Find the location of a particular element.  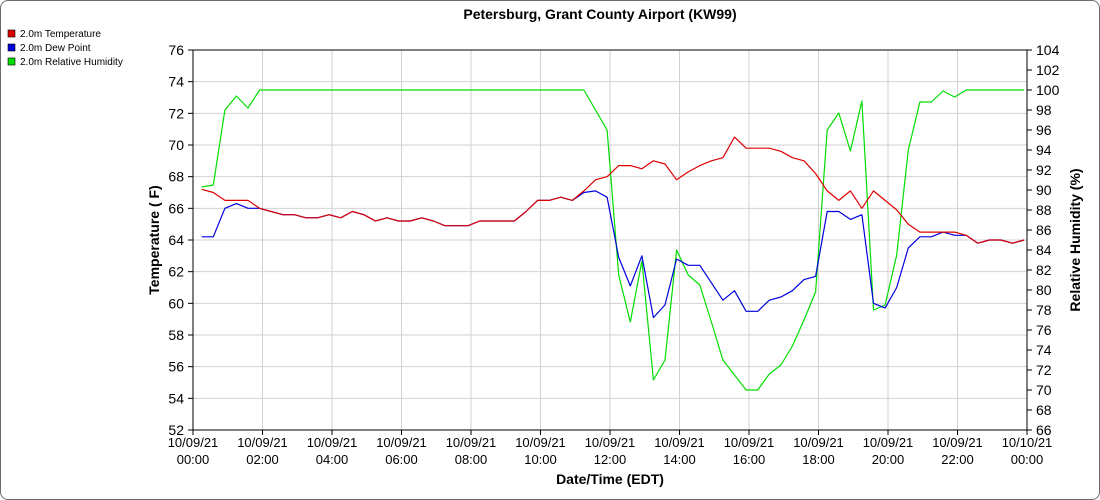

chart-title: Petersburg, Grant County Airport (KW99) is located at coordinates (599, 14).